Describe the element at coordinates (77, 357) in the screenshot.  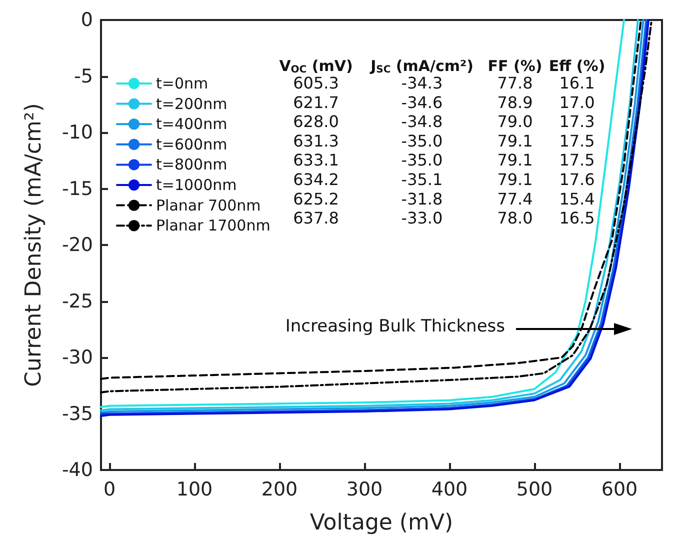
I see `y-tick-label: -30` at that location.